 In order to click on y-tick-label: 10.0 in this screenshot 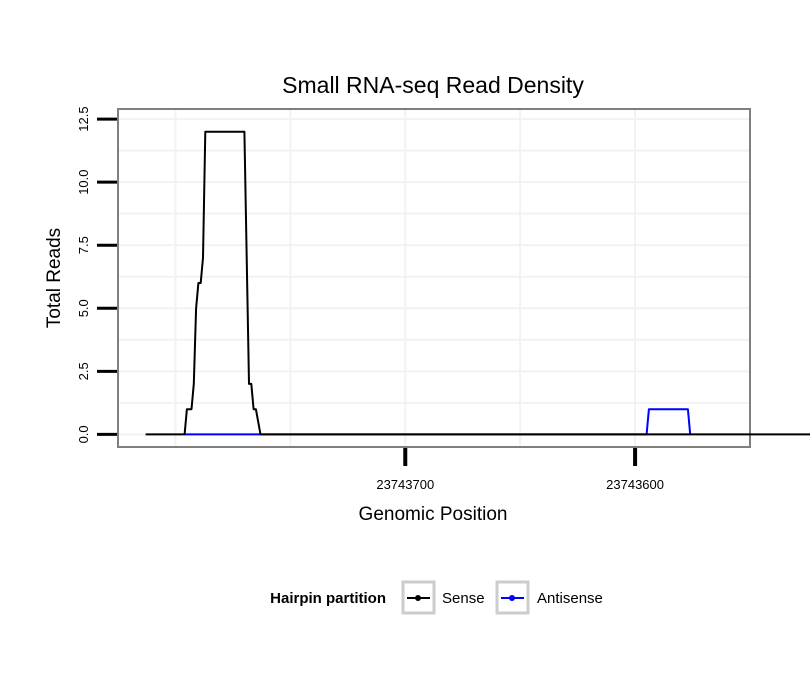, I will do `click(83, 181)`.